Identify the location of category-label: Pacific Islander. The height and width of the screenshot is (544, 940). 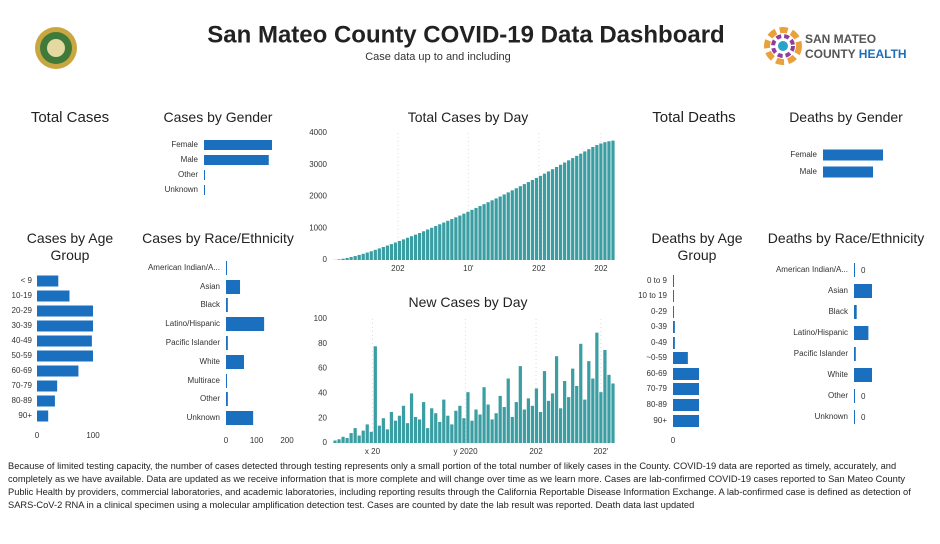
(193, 342).